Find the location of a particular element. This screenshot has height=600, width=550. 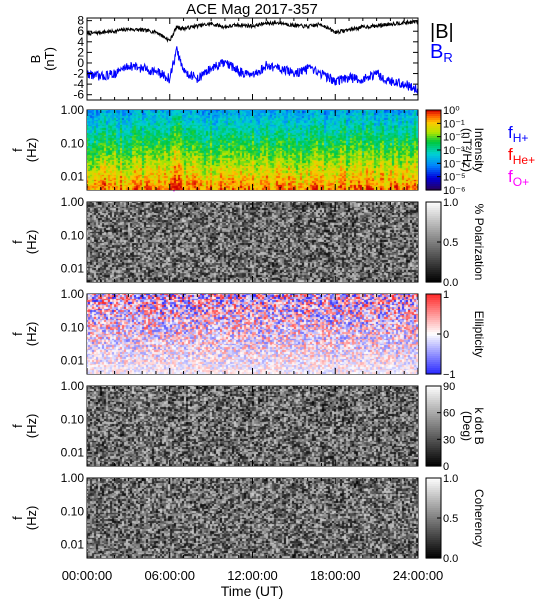

colorbar-tick-label: 0.5 is located at coordinates (450, 519).